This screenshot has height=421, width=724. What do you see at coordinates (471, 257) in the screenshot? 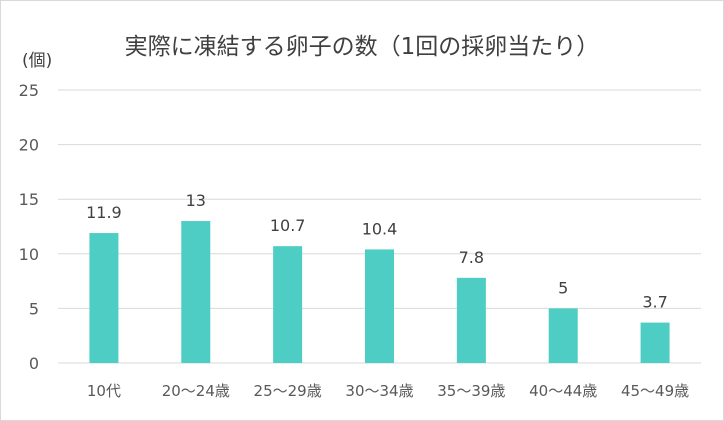
I see `data-label: 7.8` at bounding box center [471, 257].